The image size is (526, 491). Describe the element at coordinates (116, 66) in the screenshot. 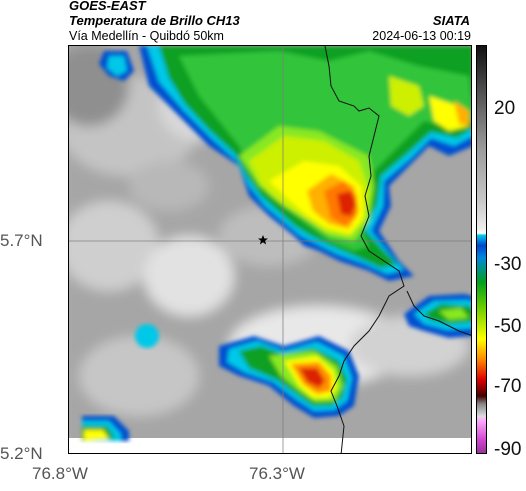

I see `convective-cloud-northwest` at that location.